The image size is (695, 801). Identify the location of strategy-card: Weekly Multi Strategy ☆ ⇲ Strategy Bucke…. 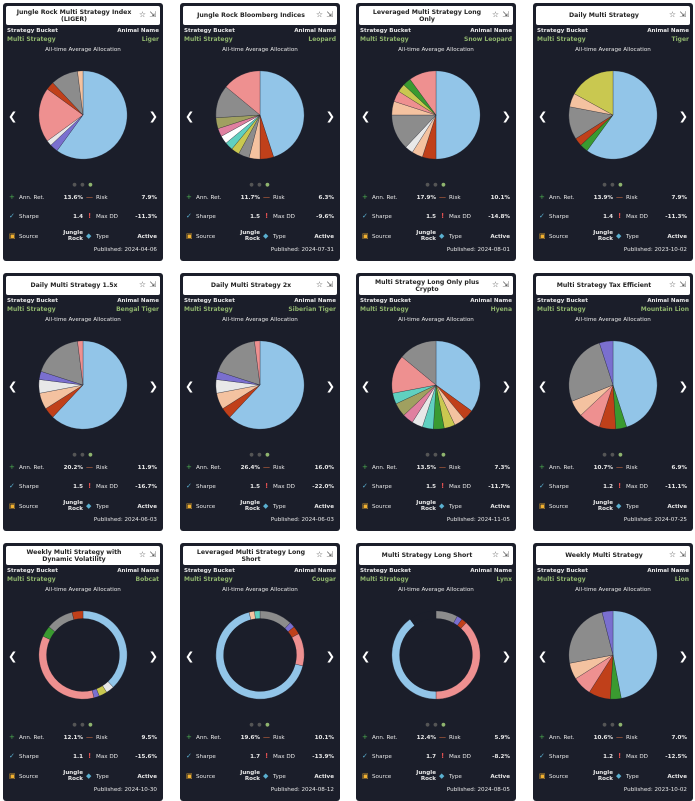
(613, 672).